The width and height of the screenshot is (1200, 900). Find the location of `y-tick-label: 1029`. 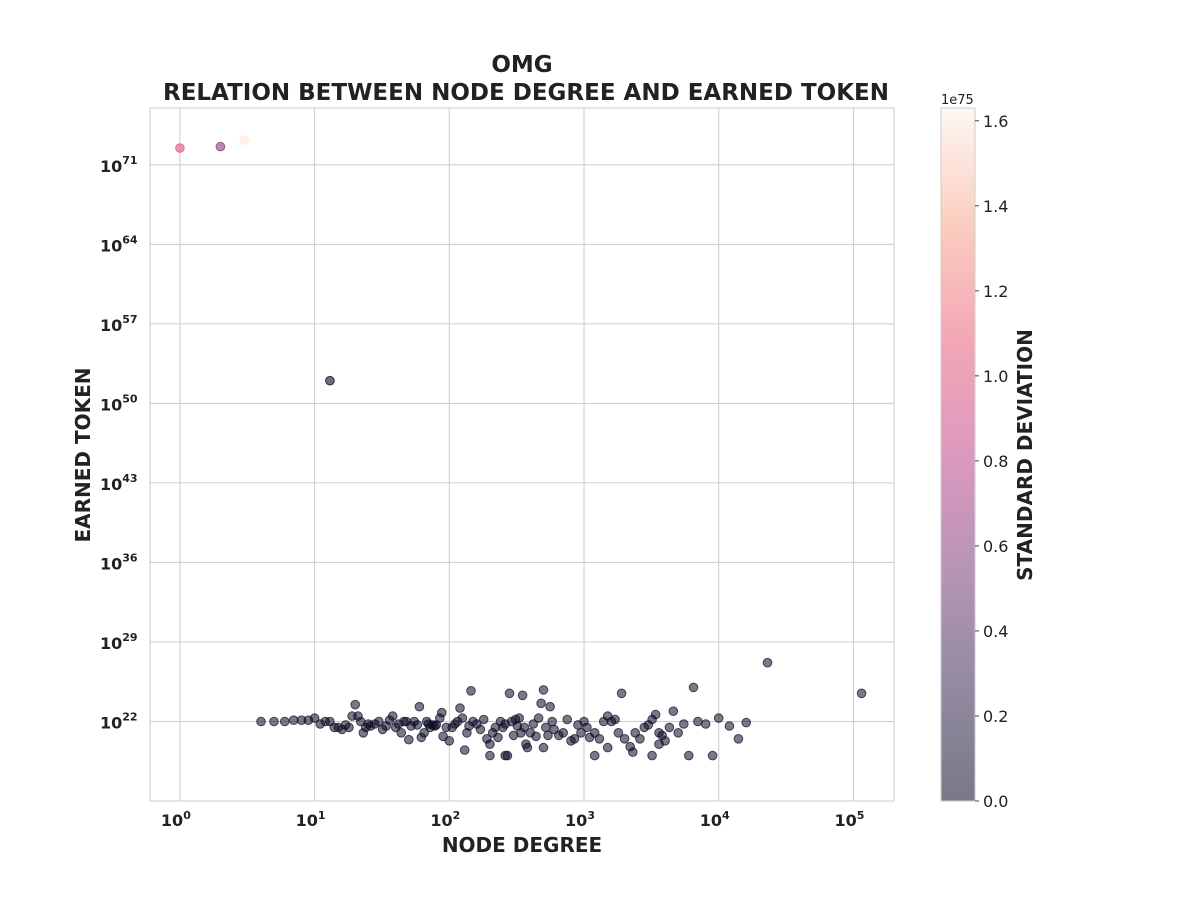

y-tick-label: 1029 is located at coordinates (119, 642).